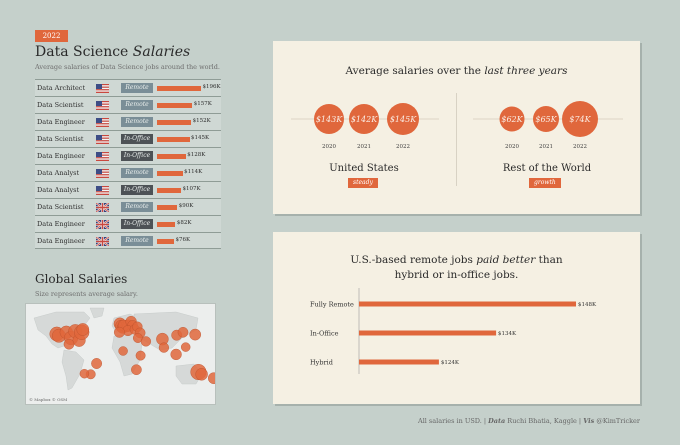 The image size is (680, 445). Describe the element at coordinates (364, 119) in the screenshot. I see `salary-bubble-label: $142K` at that location.